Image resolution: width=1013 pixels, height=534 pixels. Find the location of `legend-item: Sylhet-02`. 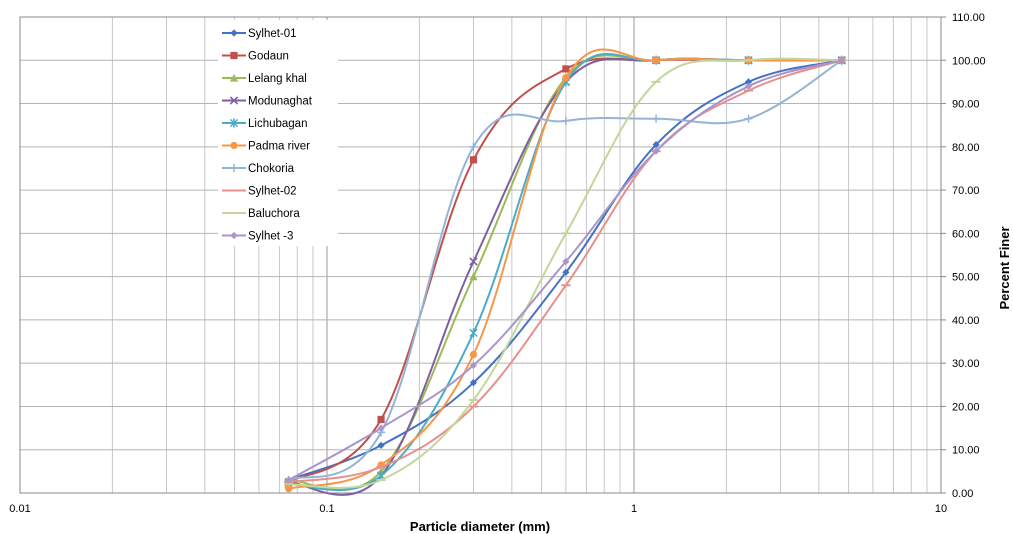

legend-item: Sylhet-02 is located at coordinates (259, 192).